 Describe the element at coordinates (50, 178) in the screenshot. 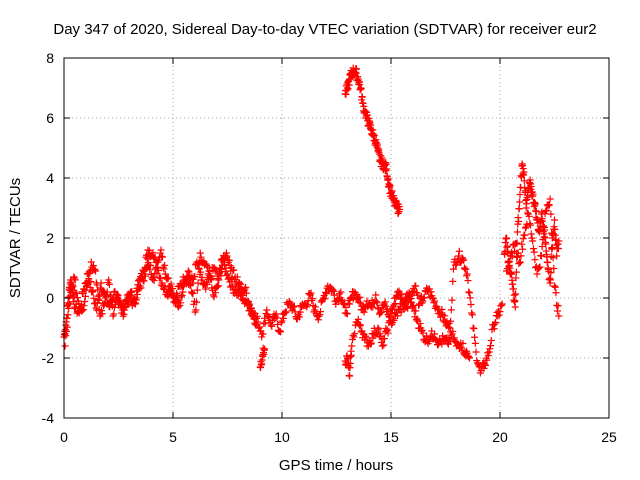

I see `y-tick-label: 4` at that location.